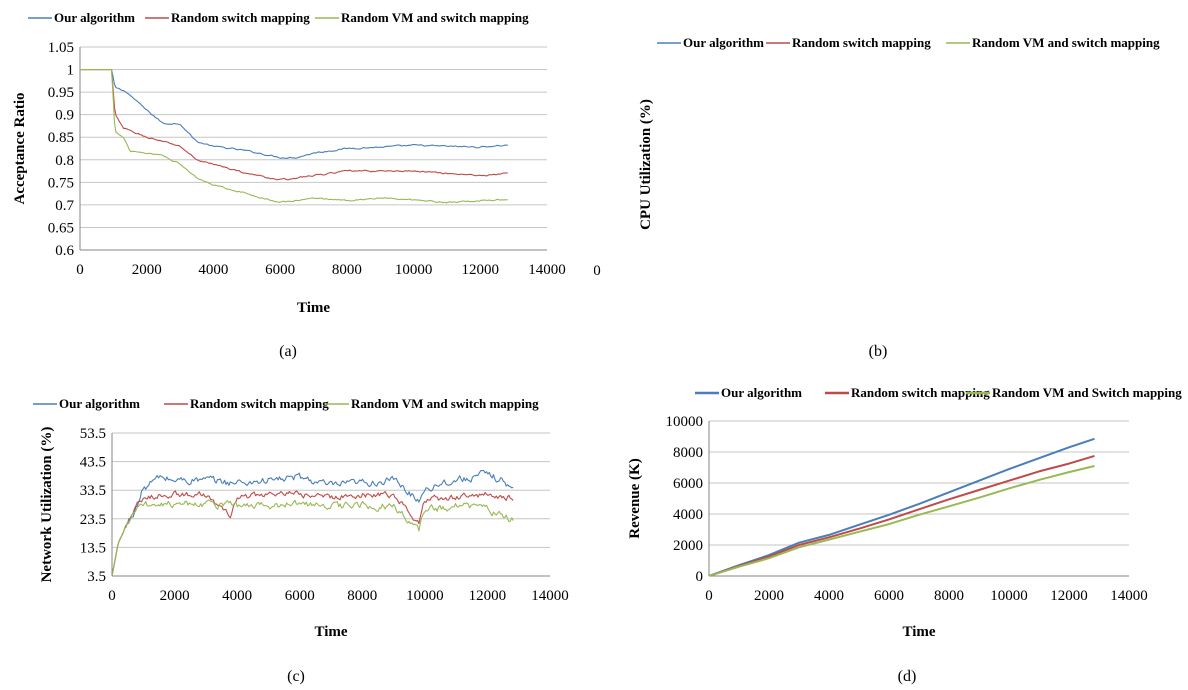 This screenshot has height=690, width=1188. I want to click on y-tick-label: 0.75, so click(61, 183).